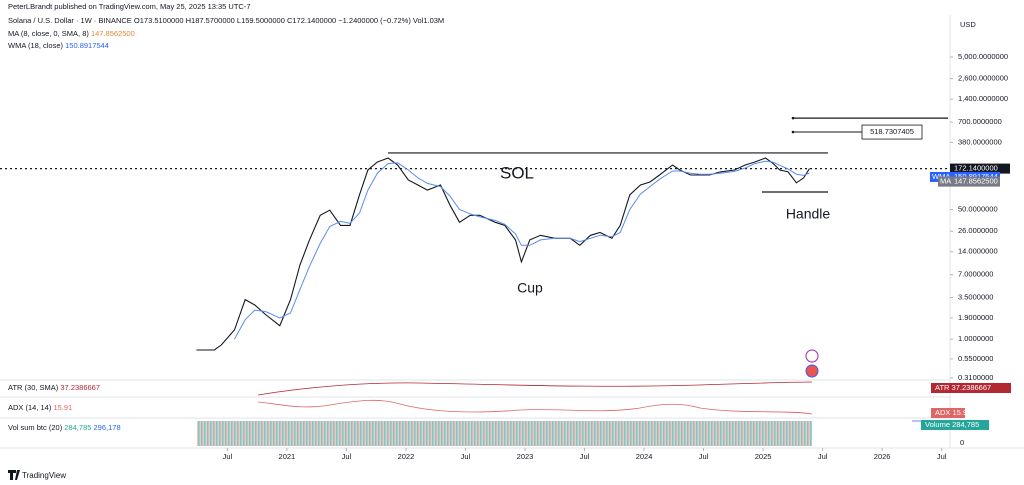 This screenshot has width=1024, height=485. What do you see at coordinates (644, 456) in the screenshot?
I see `x-tick-label: 2024` at bounding box center [644, 456].